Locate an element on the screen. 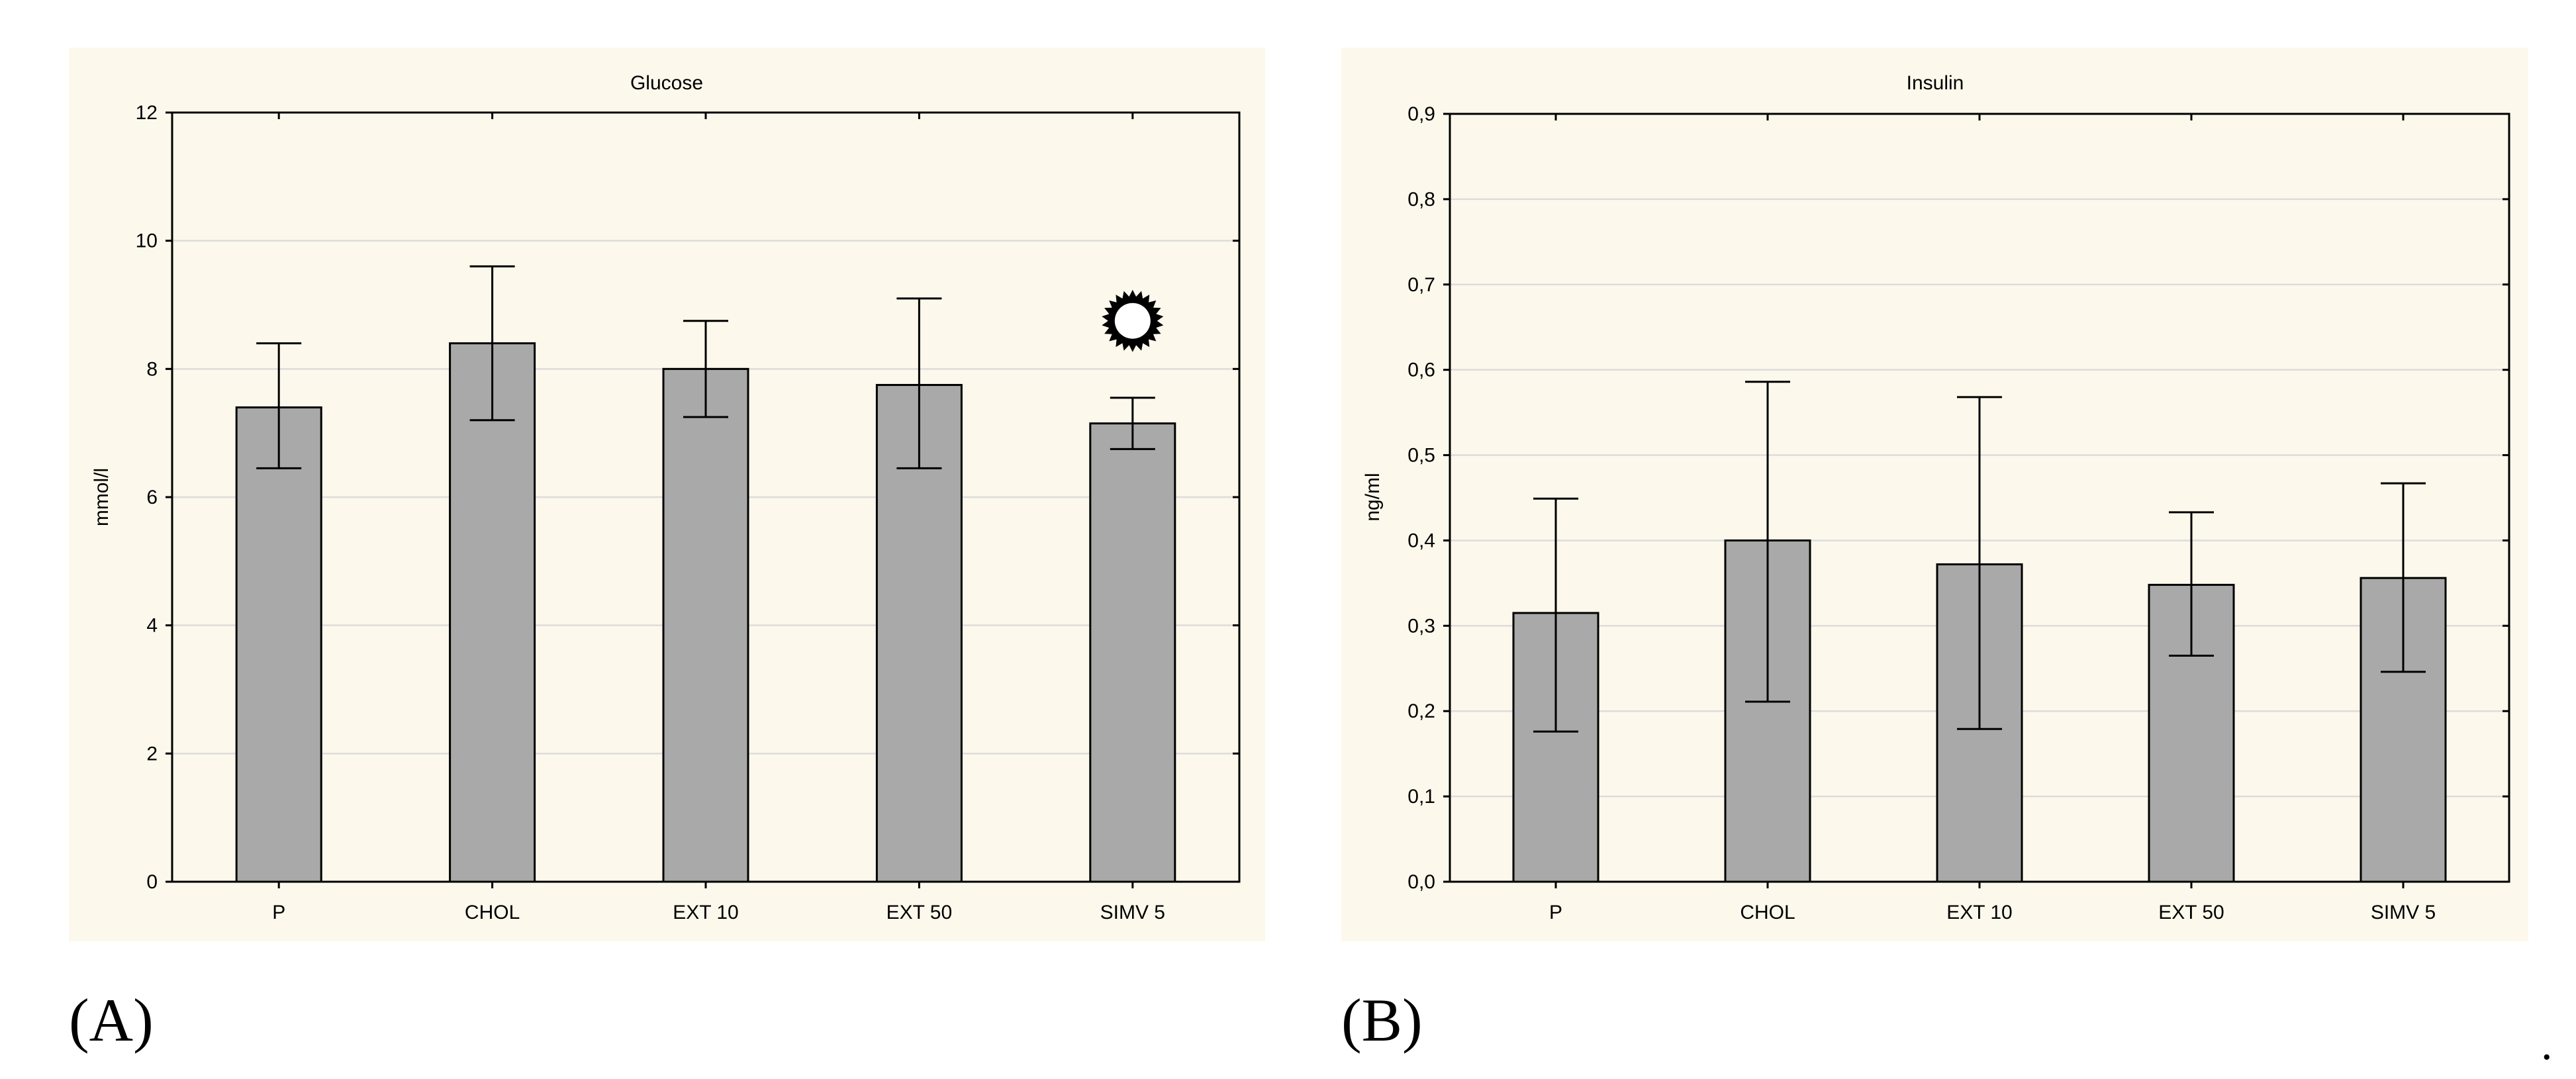 The height and width of the screenshot is (1079, 2576). insulin-error-bars is located at coordinates (1979, 557).